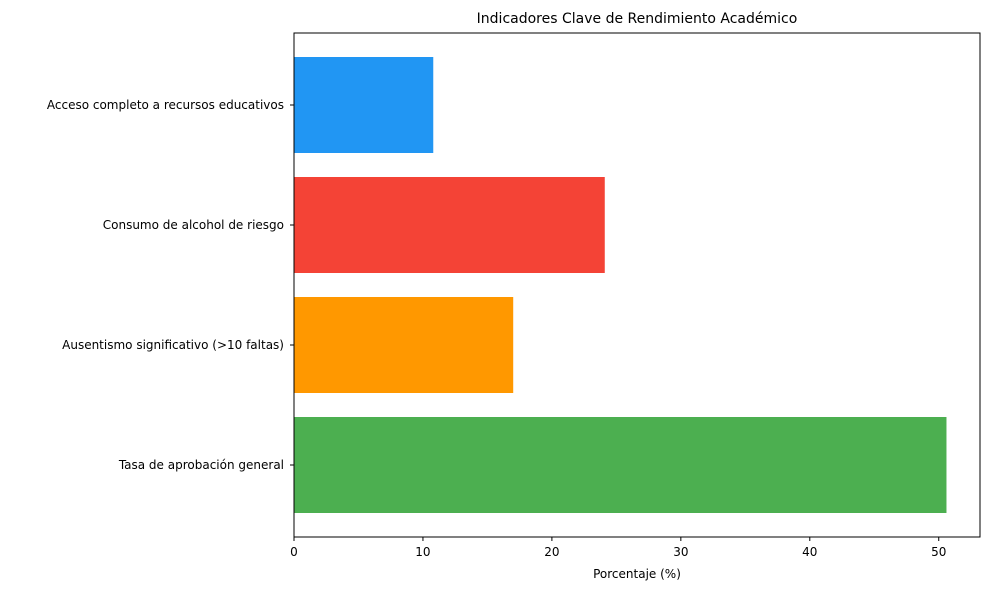 Image resolution: width=989 pixels, height=590 pixels. Describe the element at coordinates (173, 345) in the screenshot. I see `y-tick-label-1: Ausentismo significativo (>10 faltas)` at that location.